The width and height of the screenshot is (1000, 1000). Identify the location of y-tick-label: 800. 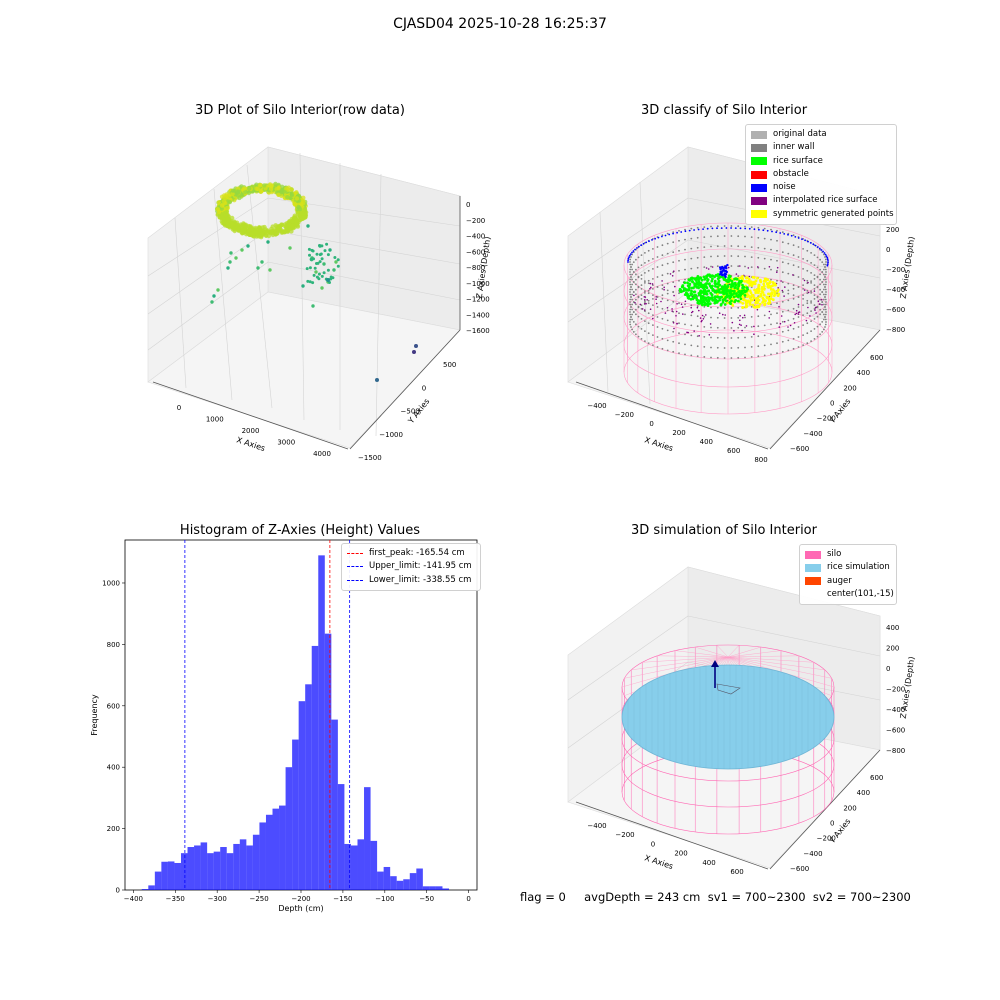
(113, 645).